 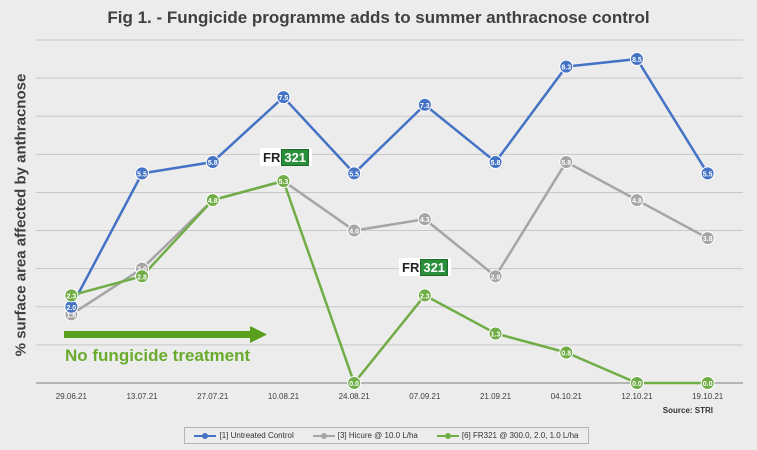 I want to click on no-fungicide-annotation: No fungicide treatment, so click(x=158, y=355).